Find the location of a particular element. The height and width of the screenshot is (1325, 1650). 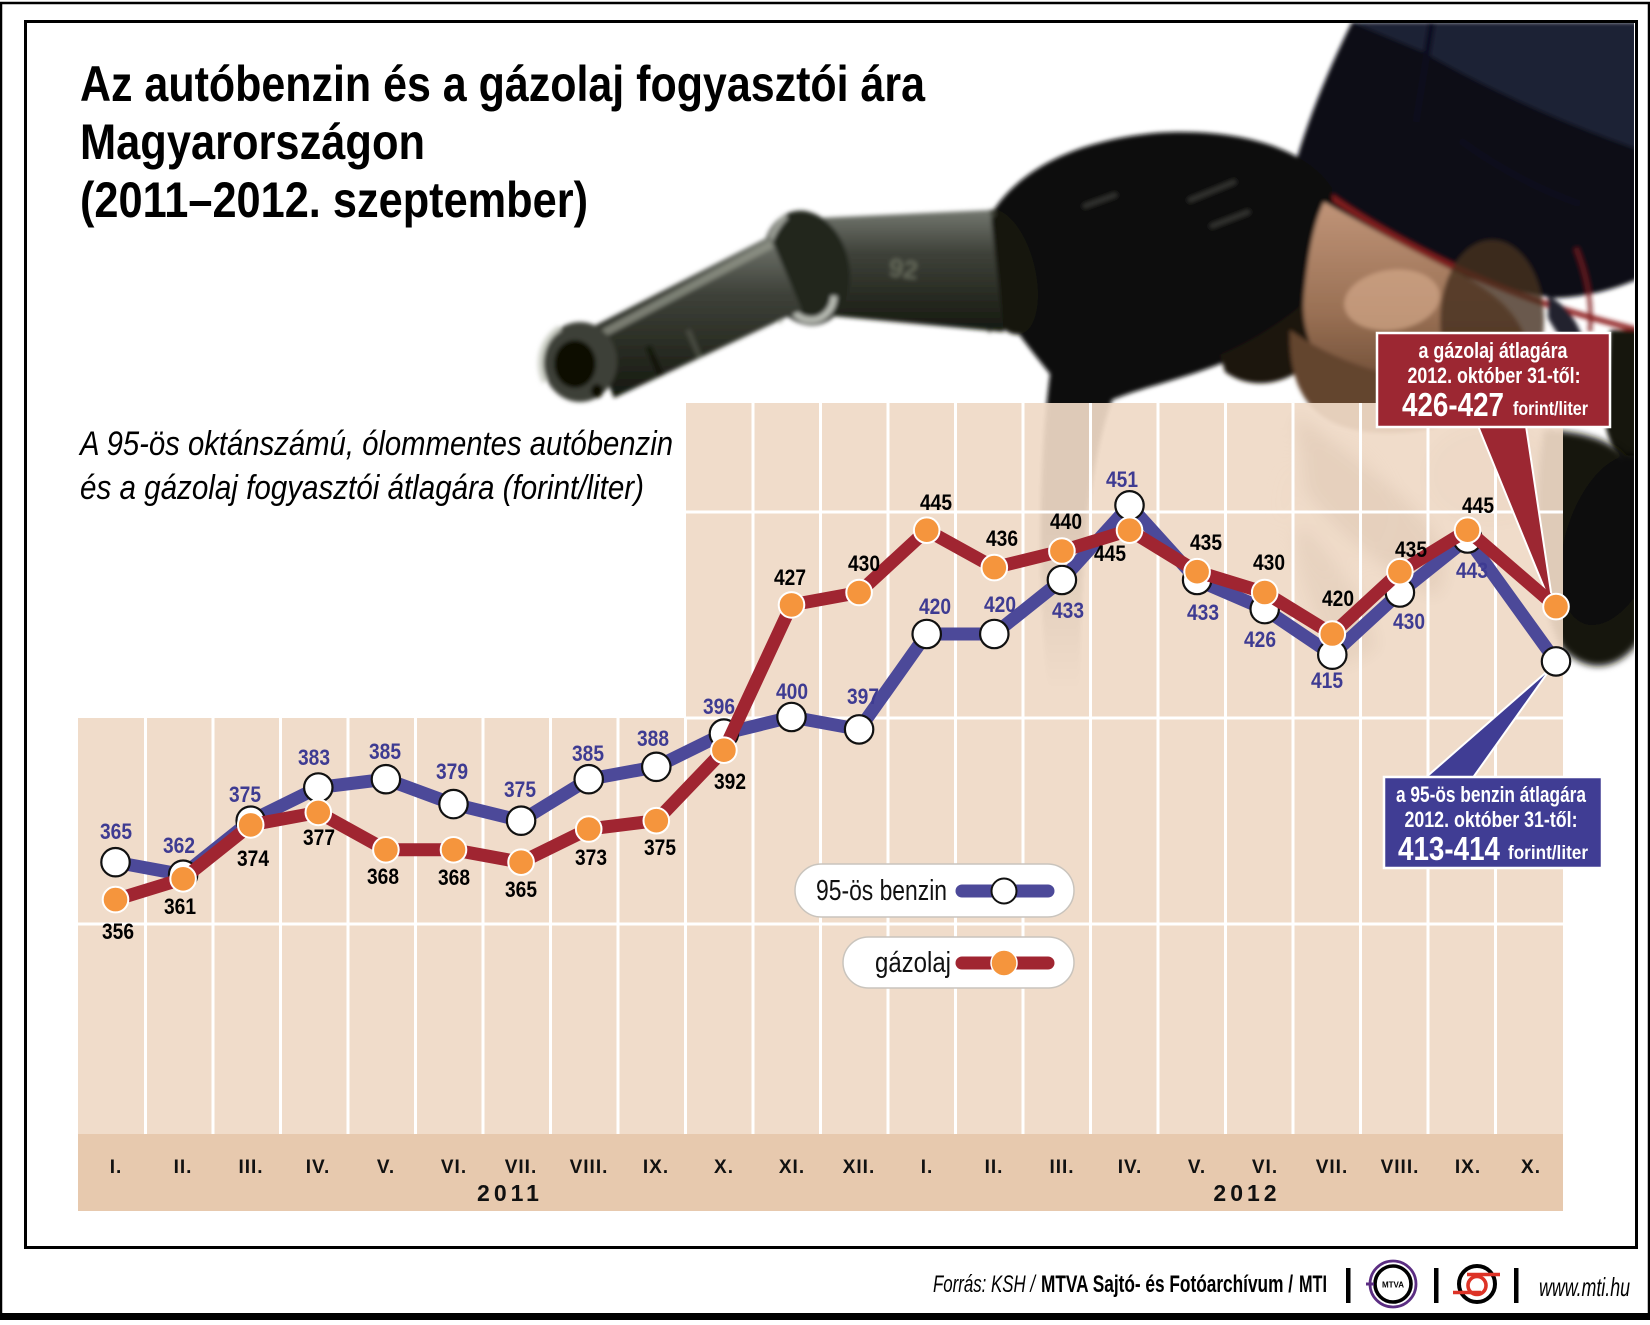

svg-text: 388 is located at coordinates (653, 738).